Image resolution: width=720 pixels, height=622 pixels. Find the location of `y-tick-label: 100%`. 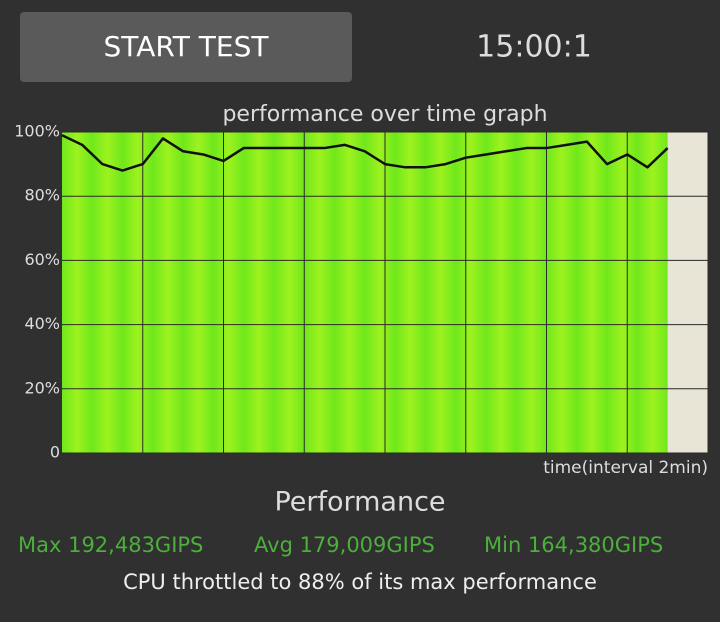

y-tick-label: 100% is located at coordinates (37, 131).